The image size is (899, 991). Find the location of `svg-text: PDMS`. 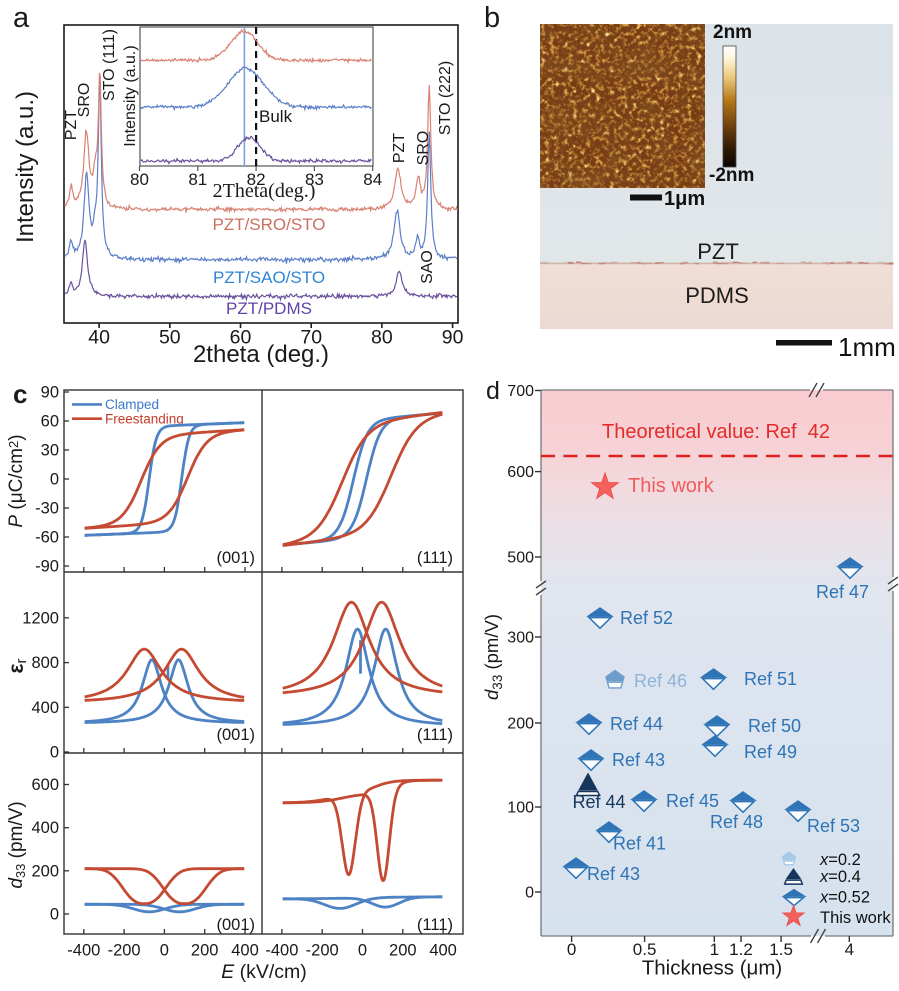

svg-text: PDMS is located at coordinates (717, 295).